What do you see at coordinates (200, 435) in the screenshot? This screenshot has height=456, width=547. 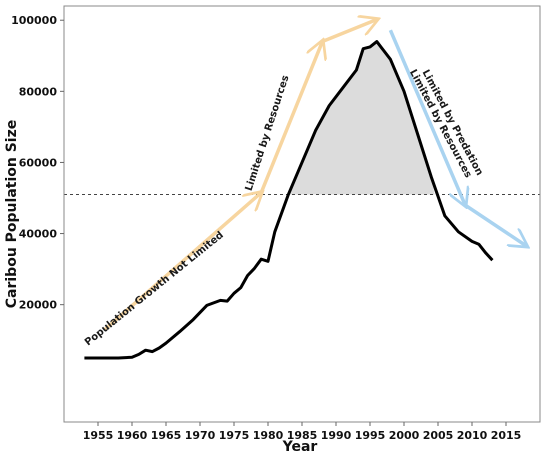 I see `x-tick-label: 1970` at bounding box center [200, 435].